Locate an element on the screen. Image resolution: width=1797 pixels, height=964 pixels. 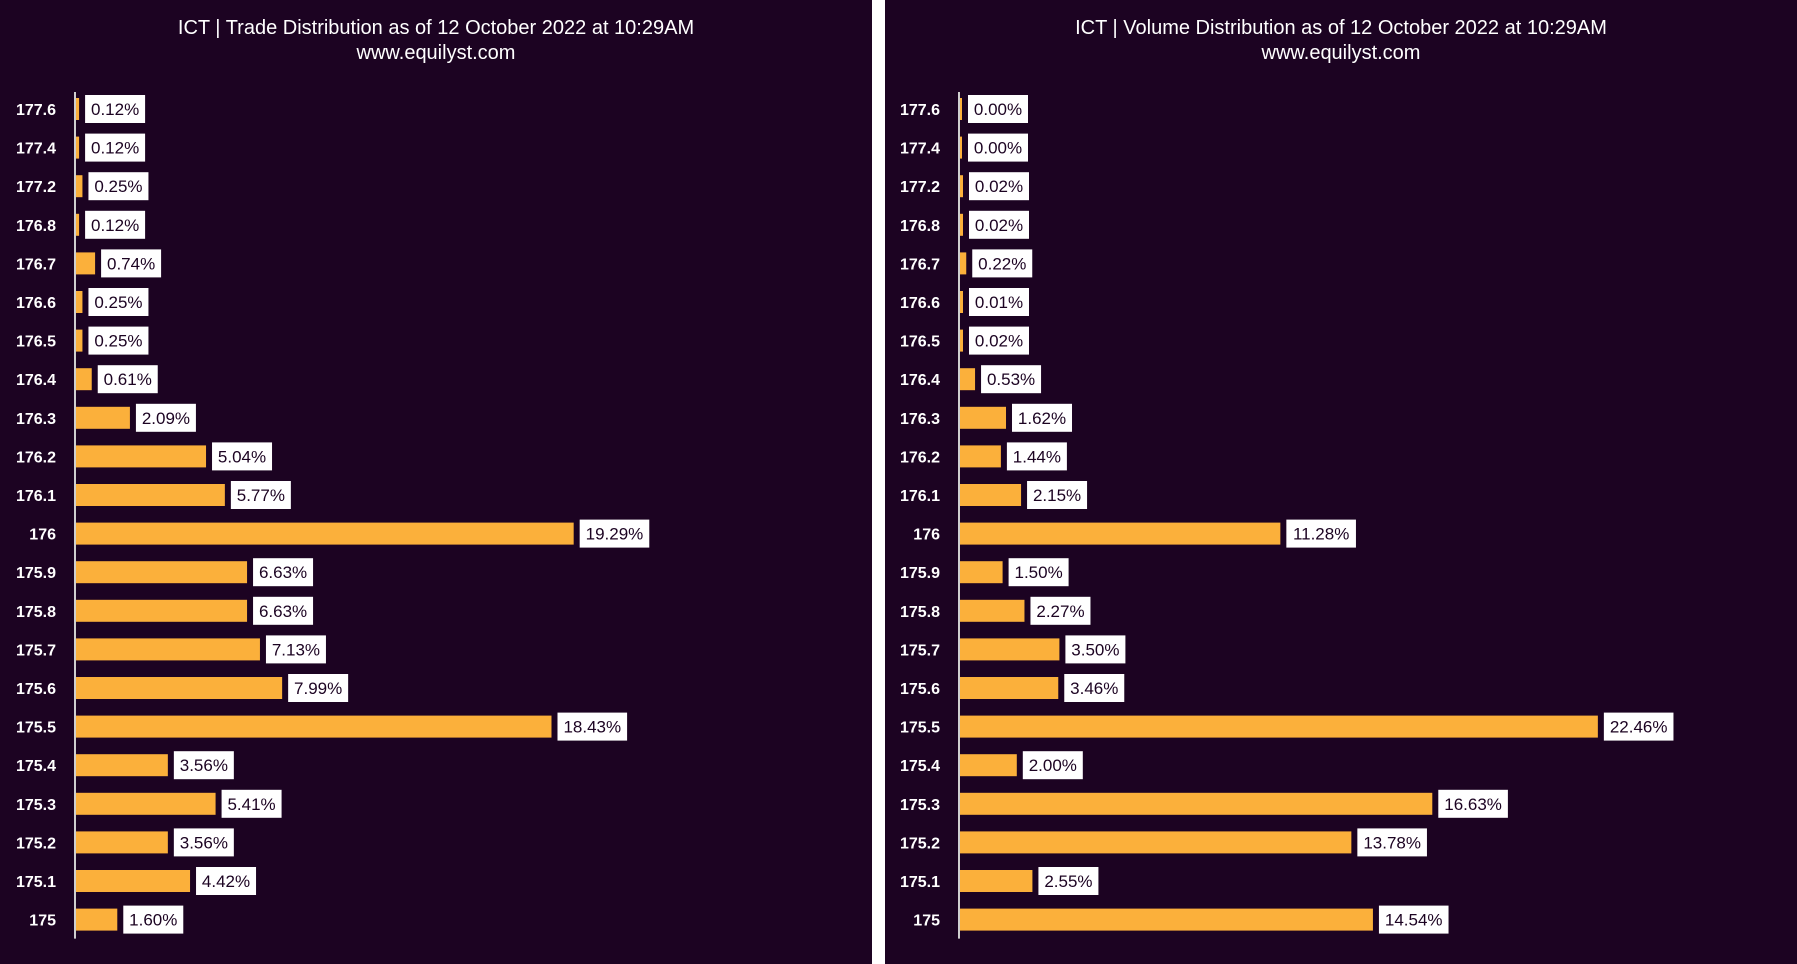
data-label: 0.74% is located at coordinates (131, 263).